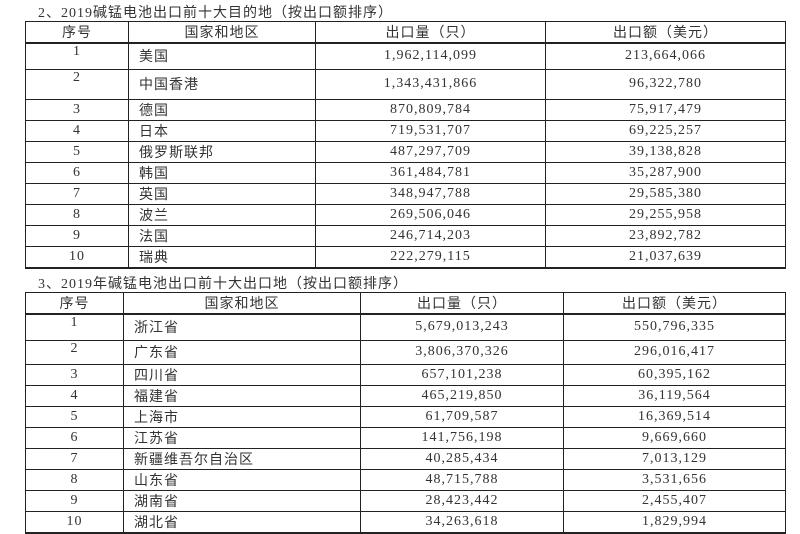 Image resolution: width=800 pixels, height=534 pixels. Describe the element at coordinates (222, 56) in the screenshot. I see `cell-region: 美国` at that location.